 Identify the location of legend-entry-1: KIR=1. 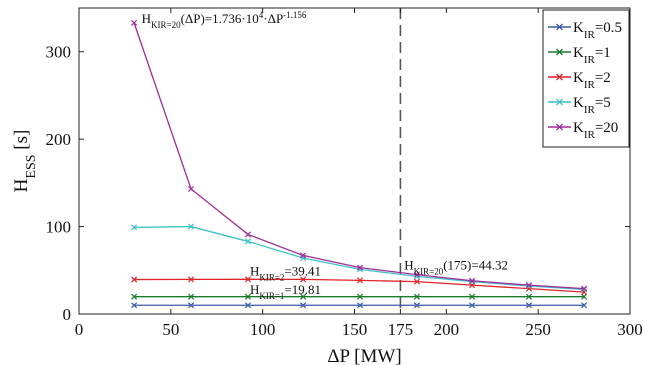
(579, 55).